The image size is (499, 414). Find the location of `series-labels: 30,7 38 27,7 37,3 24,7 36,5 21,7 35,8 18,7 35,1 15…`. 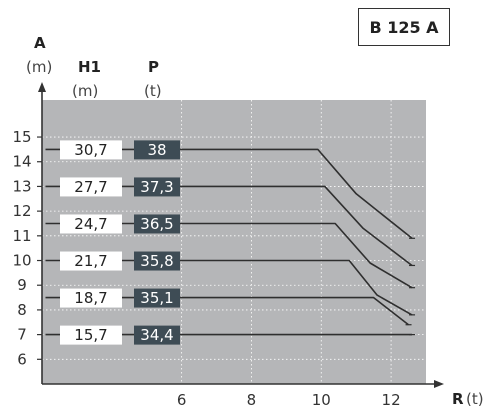

series-labels: 30,7 38 27,7 37,3 24,7 36,5 21,7 35,8 18,7 35,1 15… is located at coordinates (120, 242).